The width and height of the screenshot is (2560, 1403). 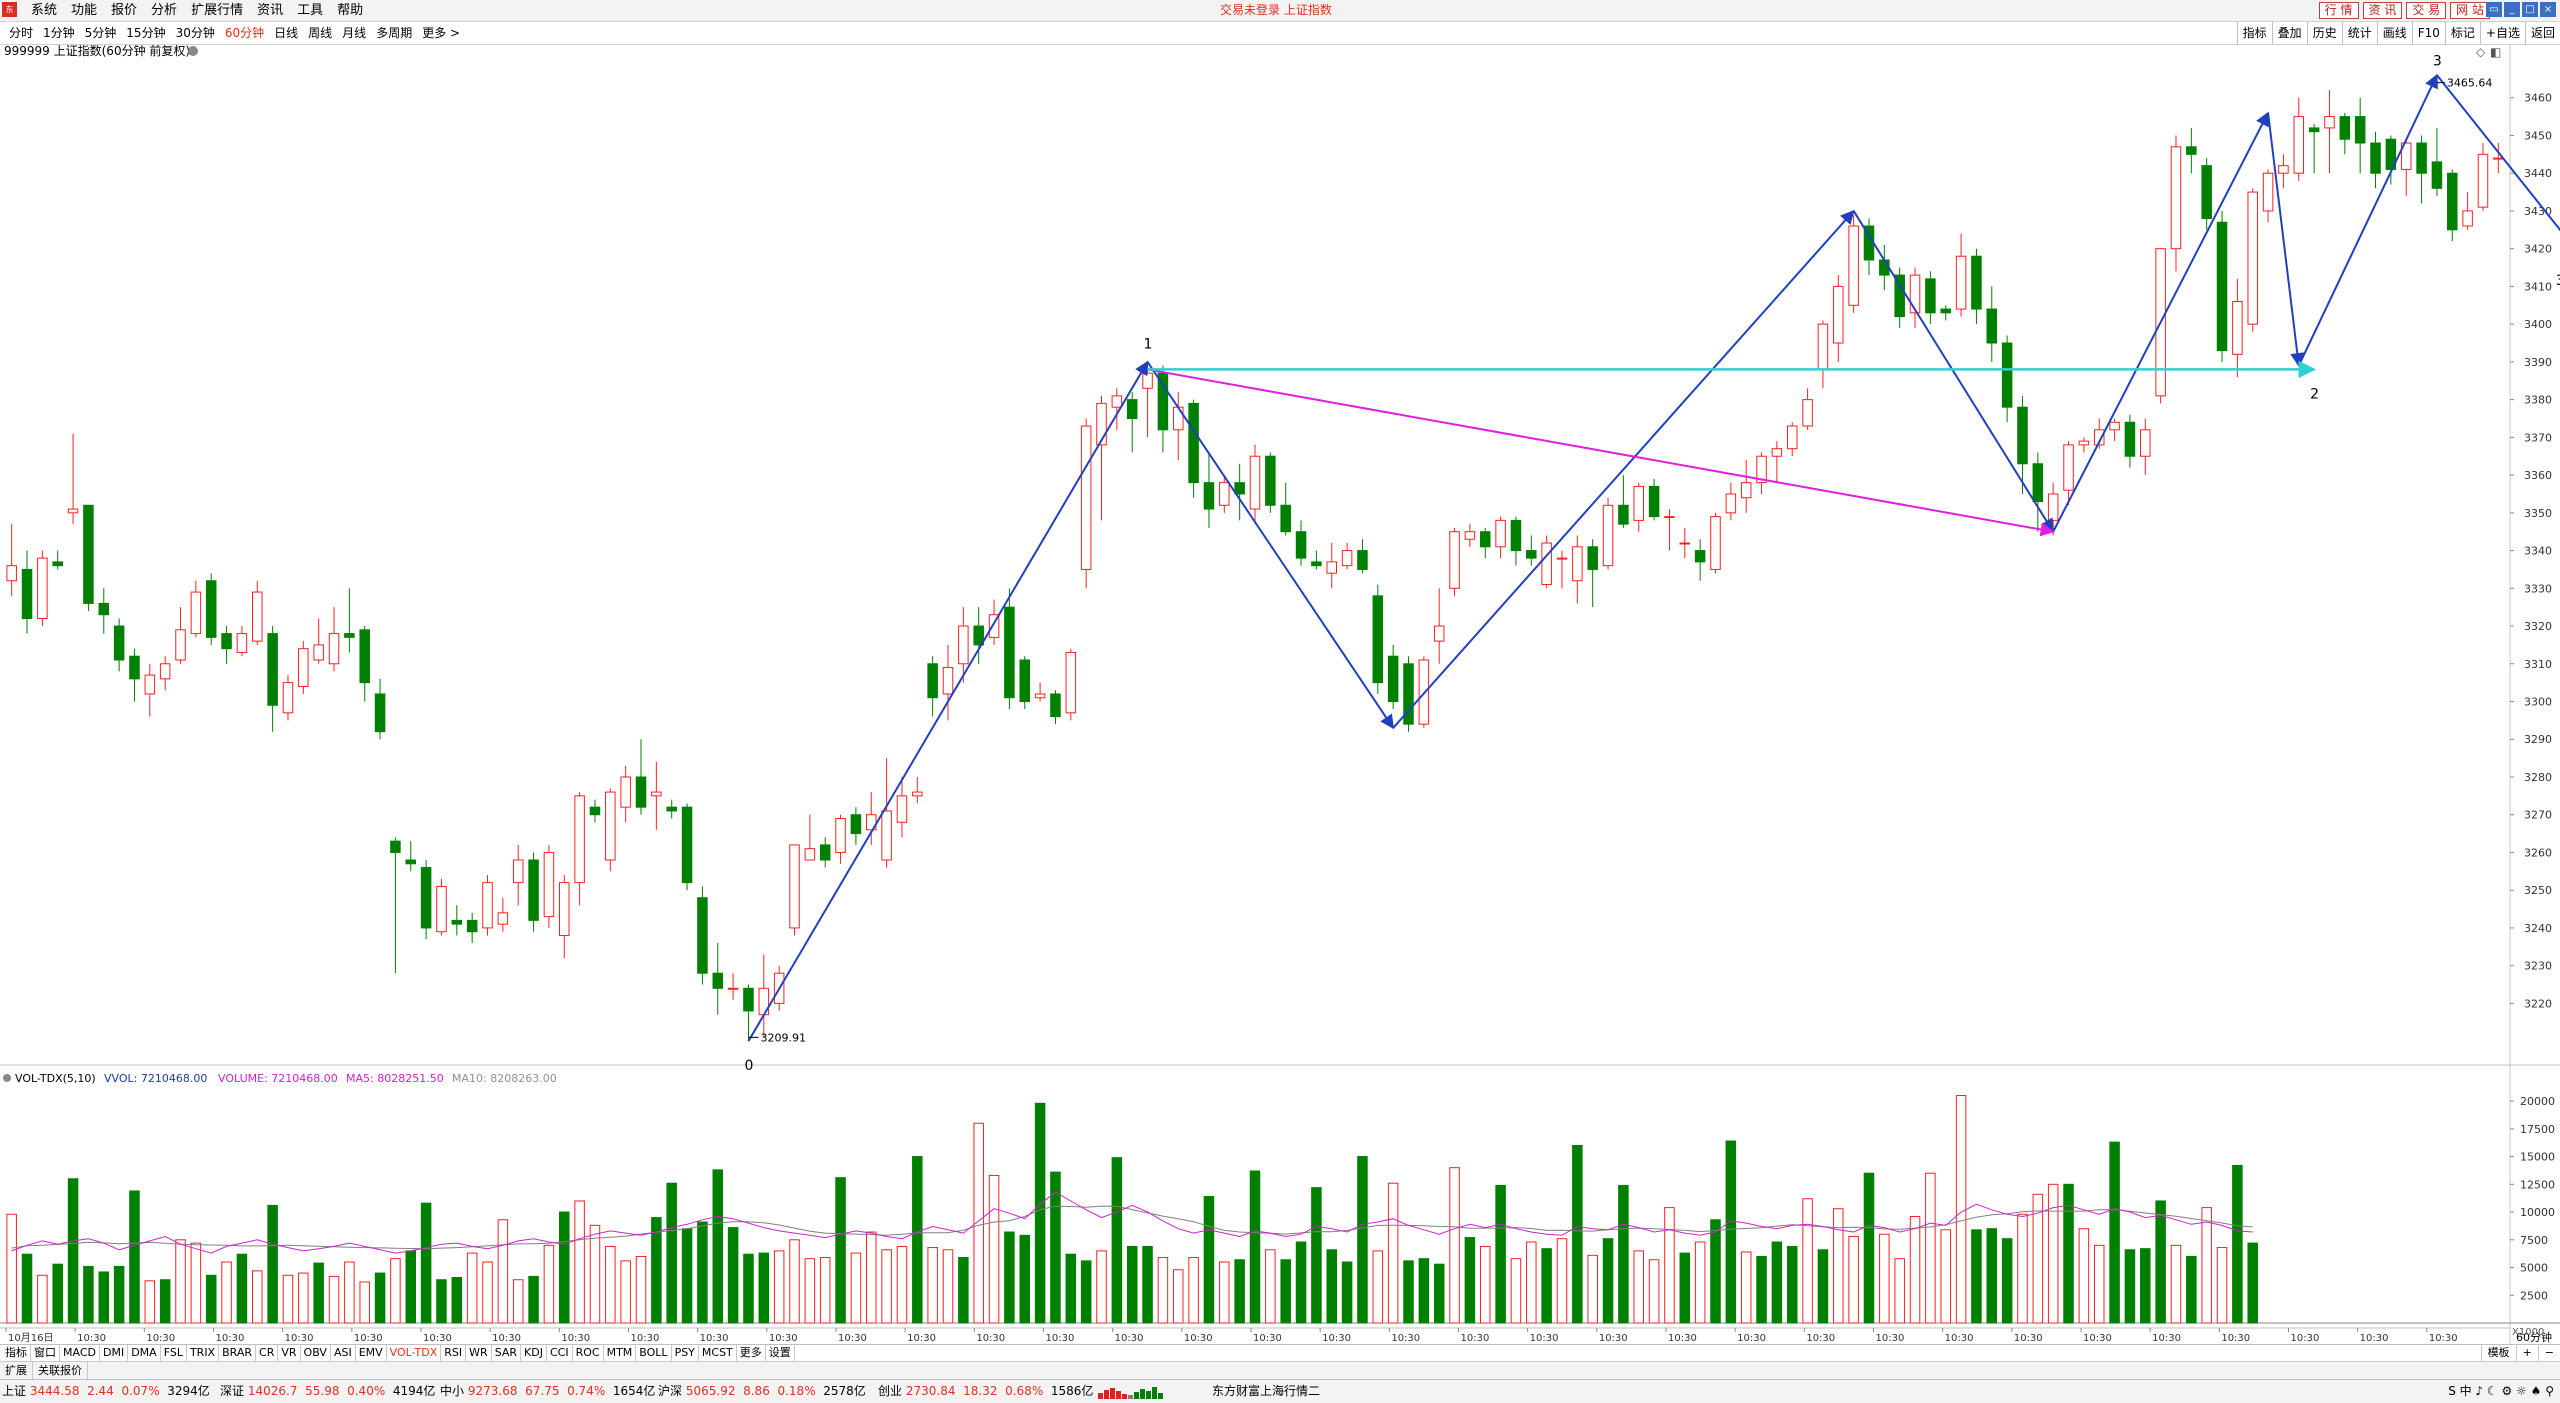 I want to click on indicator-tab: PSY, so click(x=685, y=1353).